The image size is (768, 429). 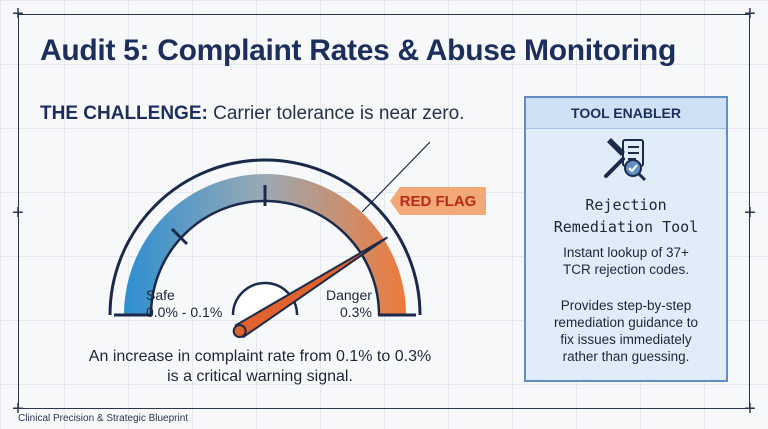 What do you see at coordinates (626, 322) in the screenshot?
I see `desc-line: remediation guidance to` at bounding box center [626, 322].